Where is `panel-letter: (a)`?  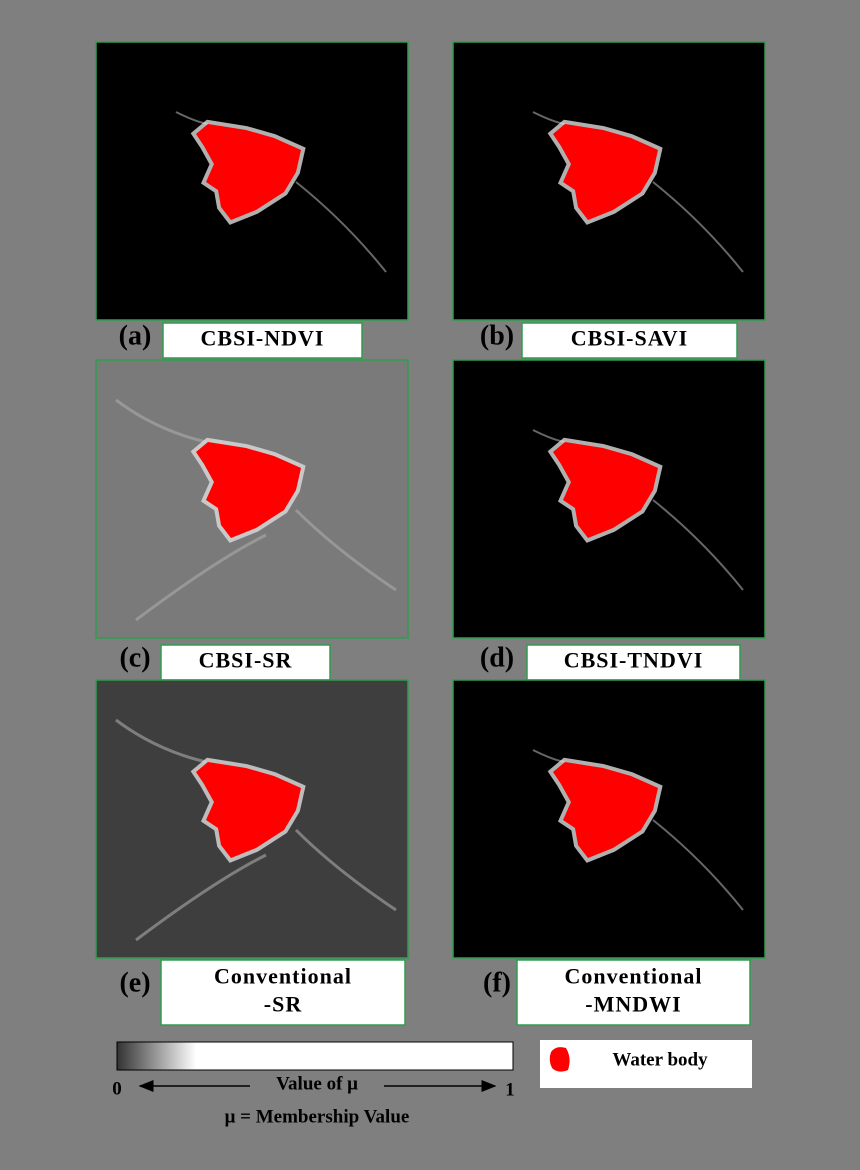
panel-letter: (a) is located at coordinates (135, 335).